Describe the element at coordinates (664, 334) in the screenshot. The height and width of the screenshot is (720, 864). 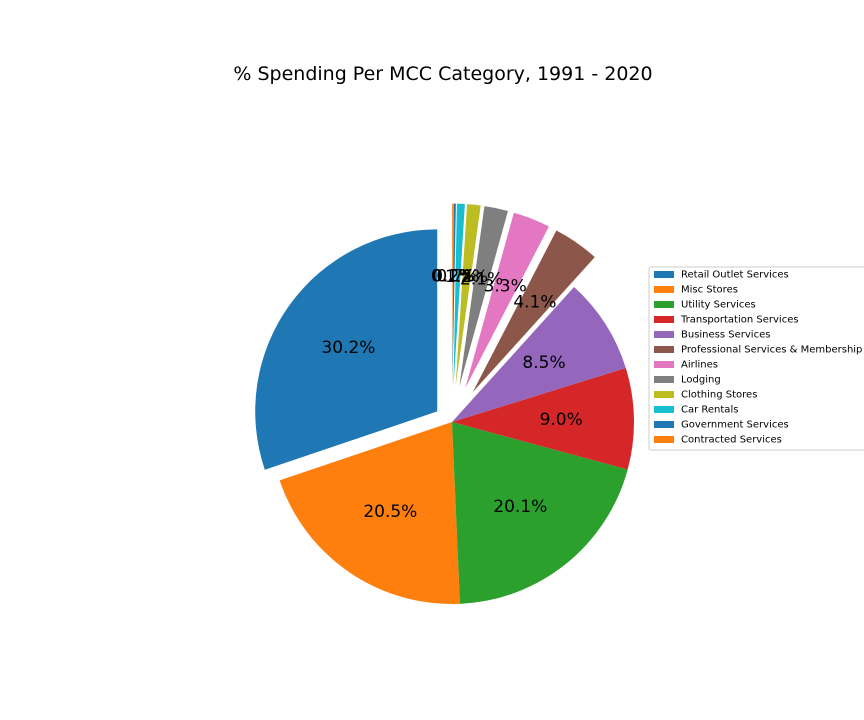
I see `legend-swatch-business-services` at that location.